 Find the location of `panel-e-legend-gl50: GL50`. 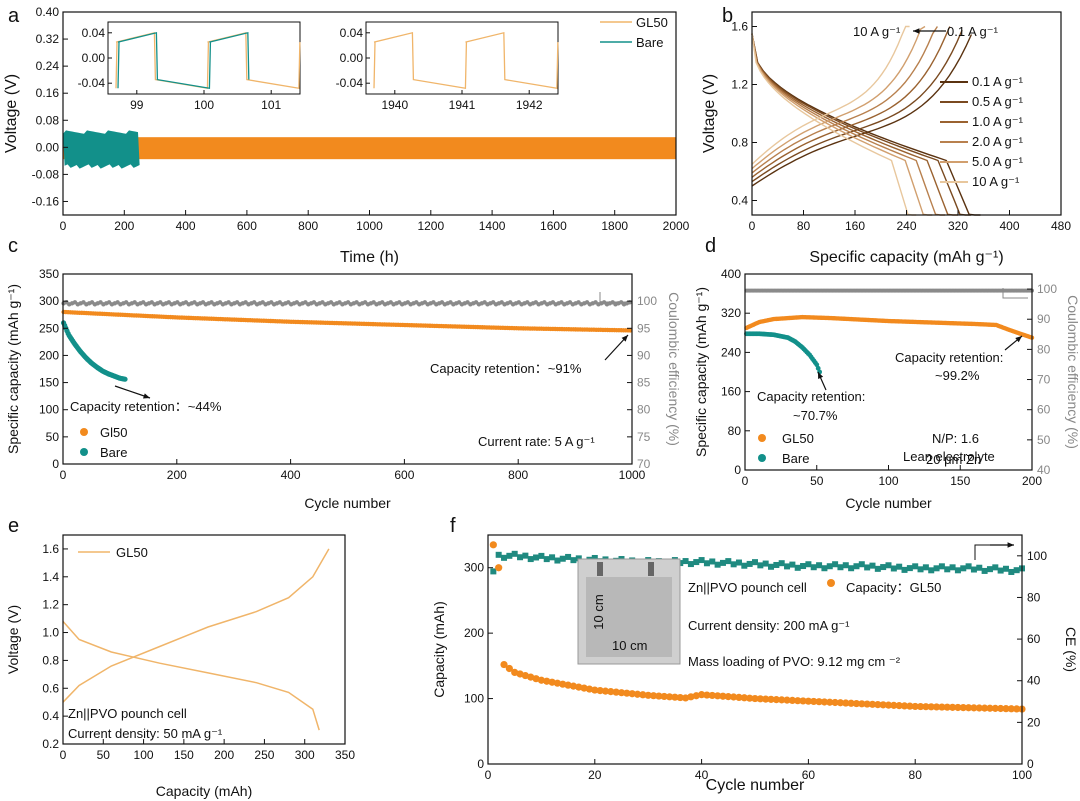

panel-e-legend-gl50: GL50 is located at coordinates (132, 552).